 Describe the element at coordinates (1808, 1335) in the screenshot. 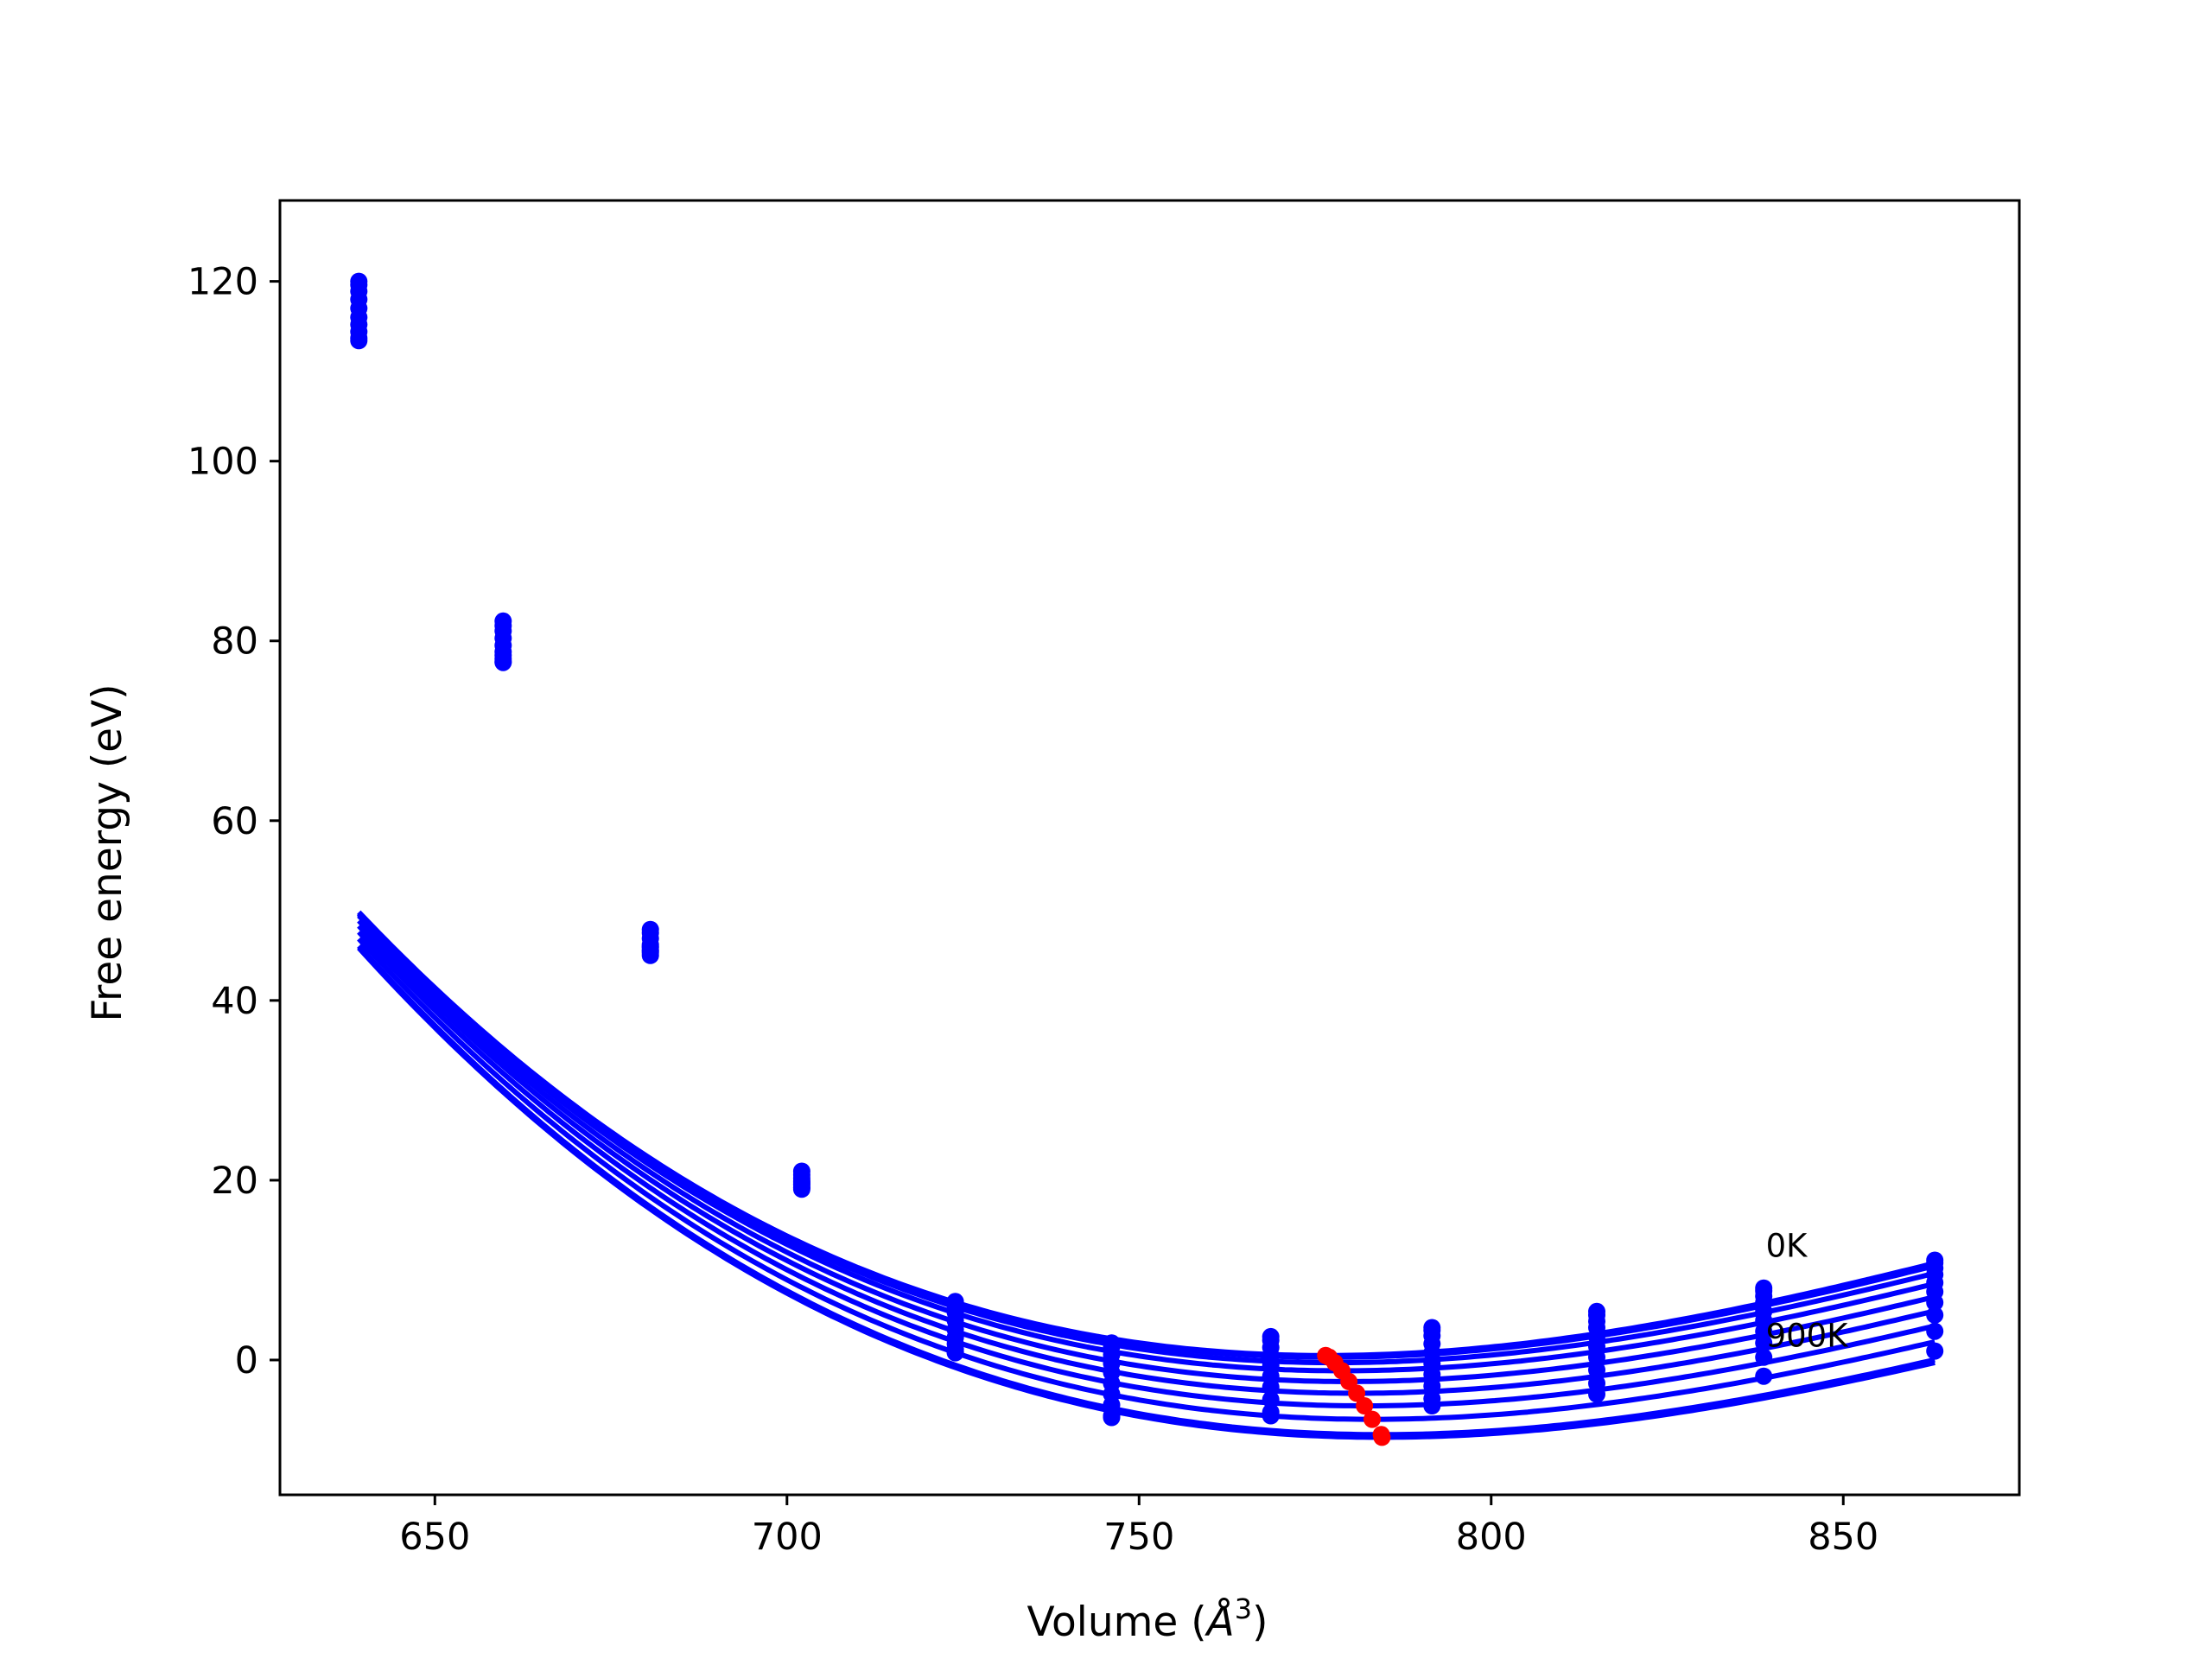

I see `curve-label-900K: 900K` at that location.